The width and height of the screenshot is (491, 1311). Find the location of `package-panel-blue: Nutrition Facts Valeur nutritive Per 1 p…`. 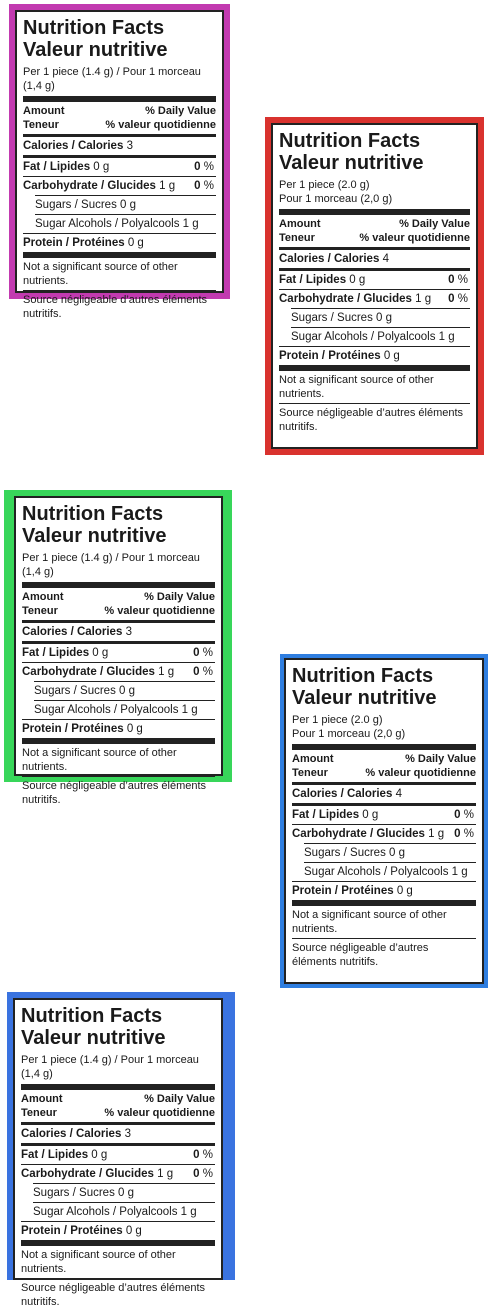

package-panel-blue: Nutrition Facts Valeur nutritive Per 1 p… is located at coordinates (384, 821).